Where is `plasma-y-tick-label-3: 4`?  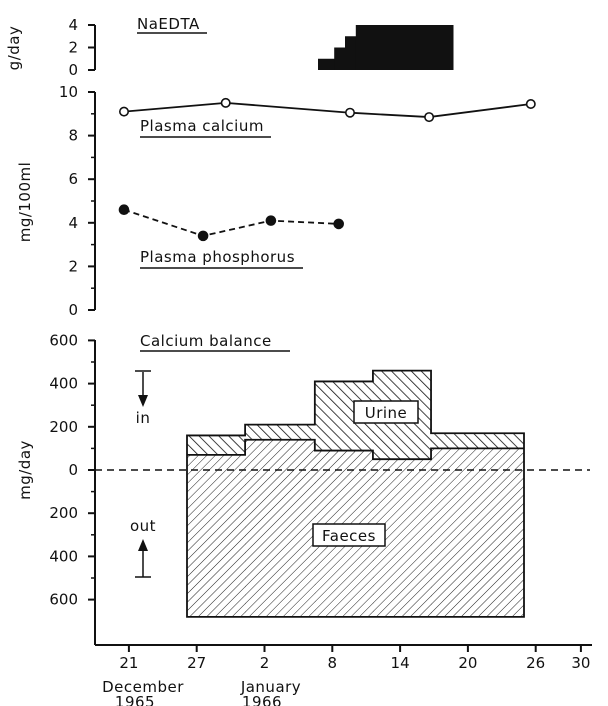
plasma-y-tick-label-3: 4 is located at coordinates (73, 223).